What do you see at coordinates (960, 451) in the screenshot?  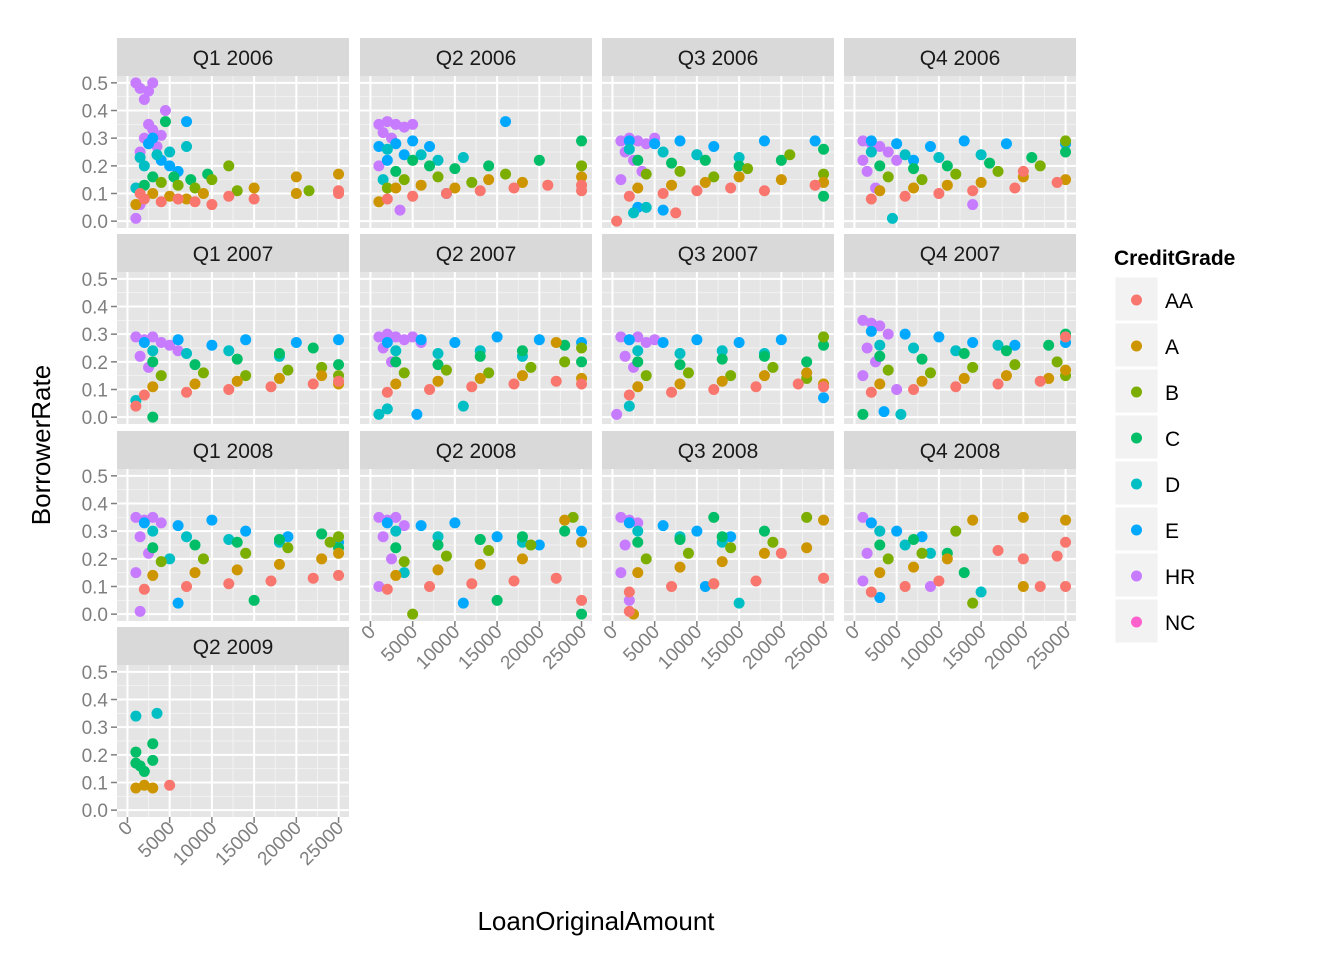 I see `facet-strip-label: Q4 2008` at bounding box center [960, 451].